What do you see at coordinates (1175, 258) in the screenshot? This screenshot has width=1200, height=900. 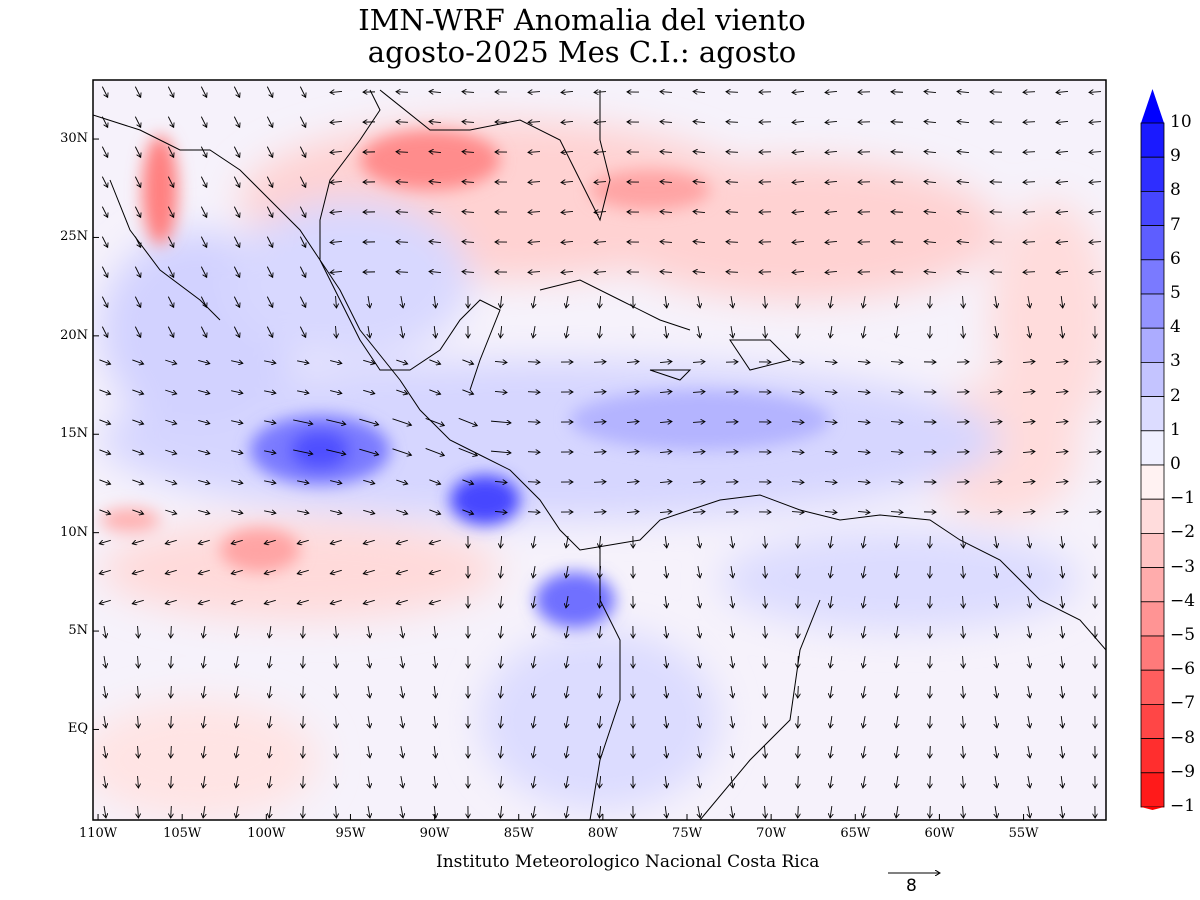 I see `colorbar-label: 6` at bounding box center [1175, 258].